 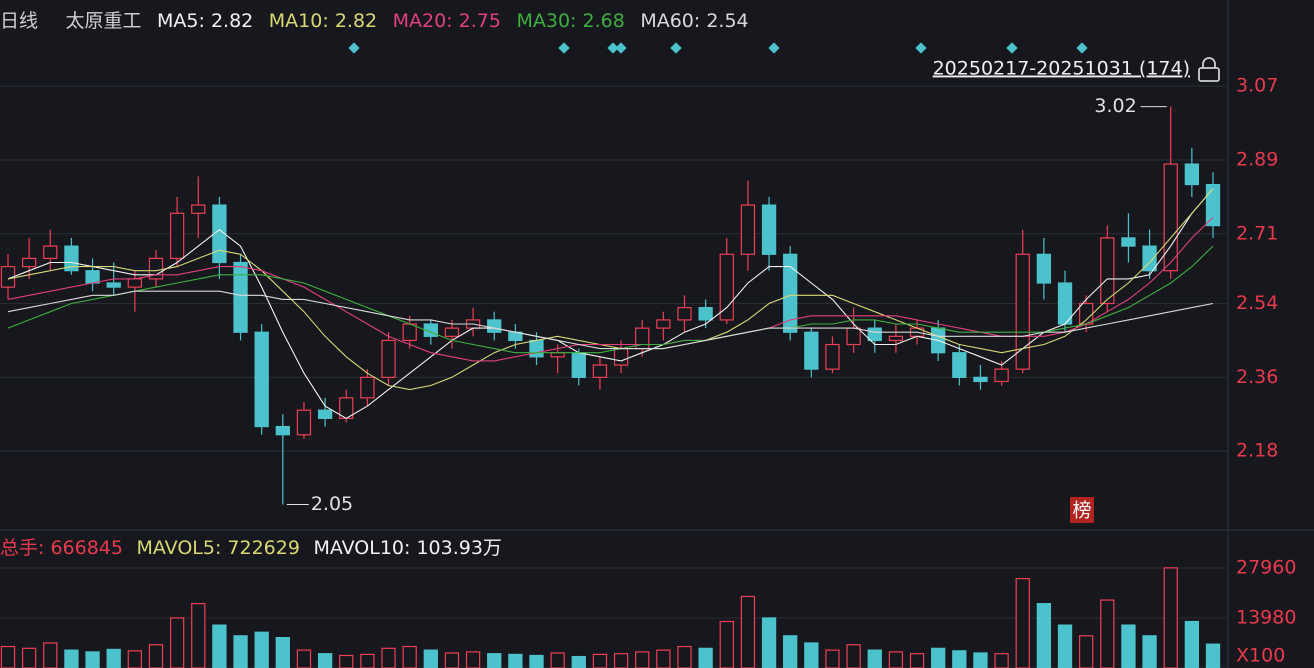 What do you see at coordinates (296, 21) in the screenshot?
I see `legend-name: MA10` at bounding box center [296, 21].